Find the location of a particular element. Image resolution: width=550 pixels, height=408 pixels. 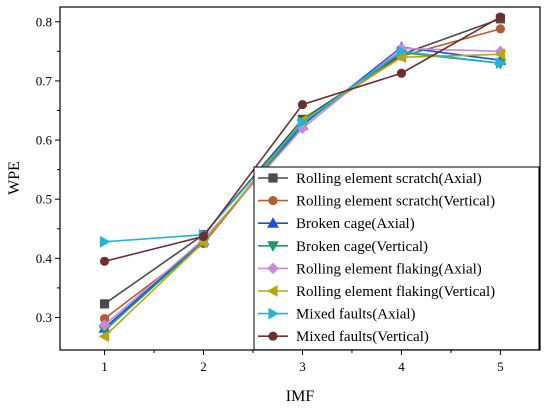

x-tick-label: 1 is located at coordinates (104, 366).